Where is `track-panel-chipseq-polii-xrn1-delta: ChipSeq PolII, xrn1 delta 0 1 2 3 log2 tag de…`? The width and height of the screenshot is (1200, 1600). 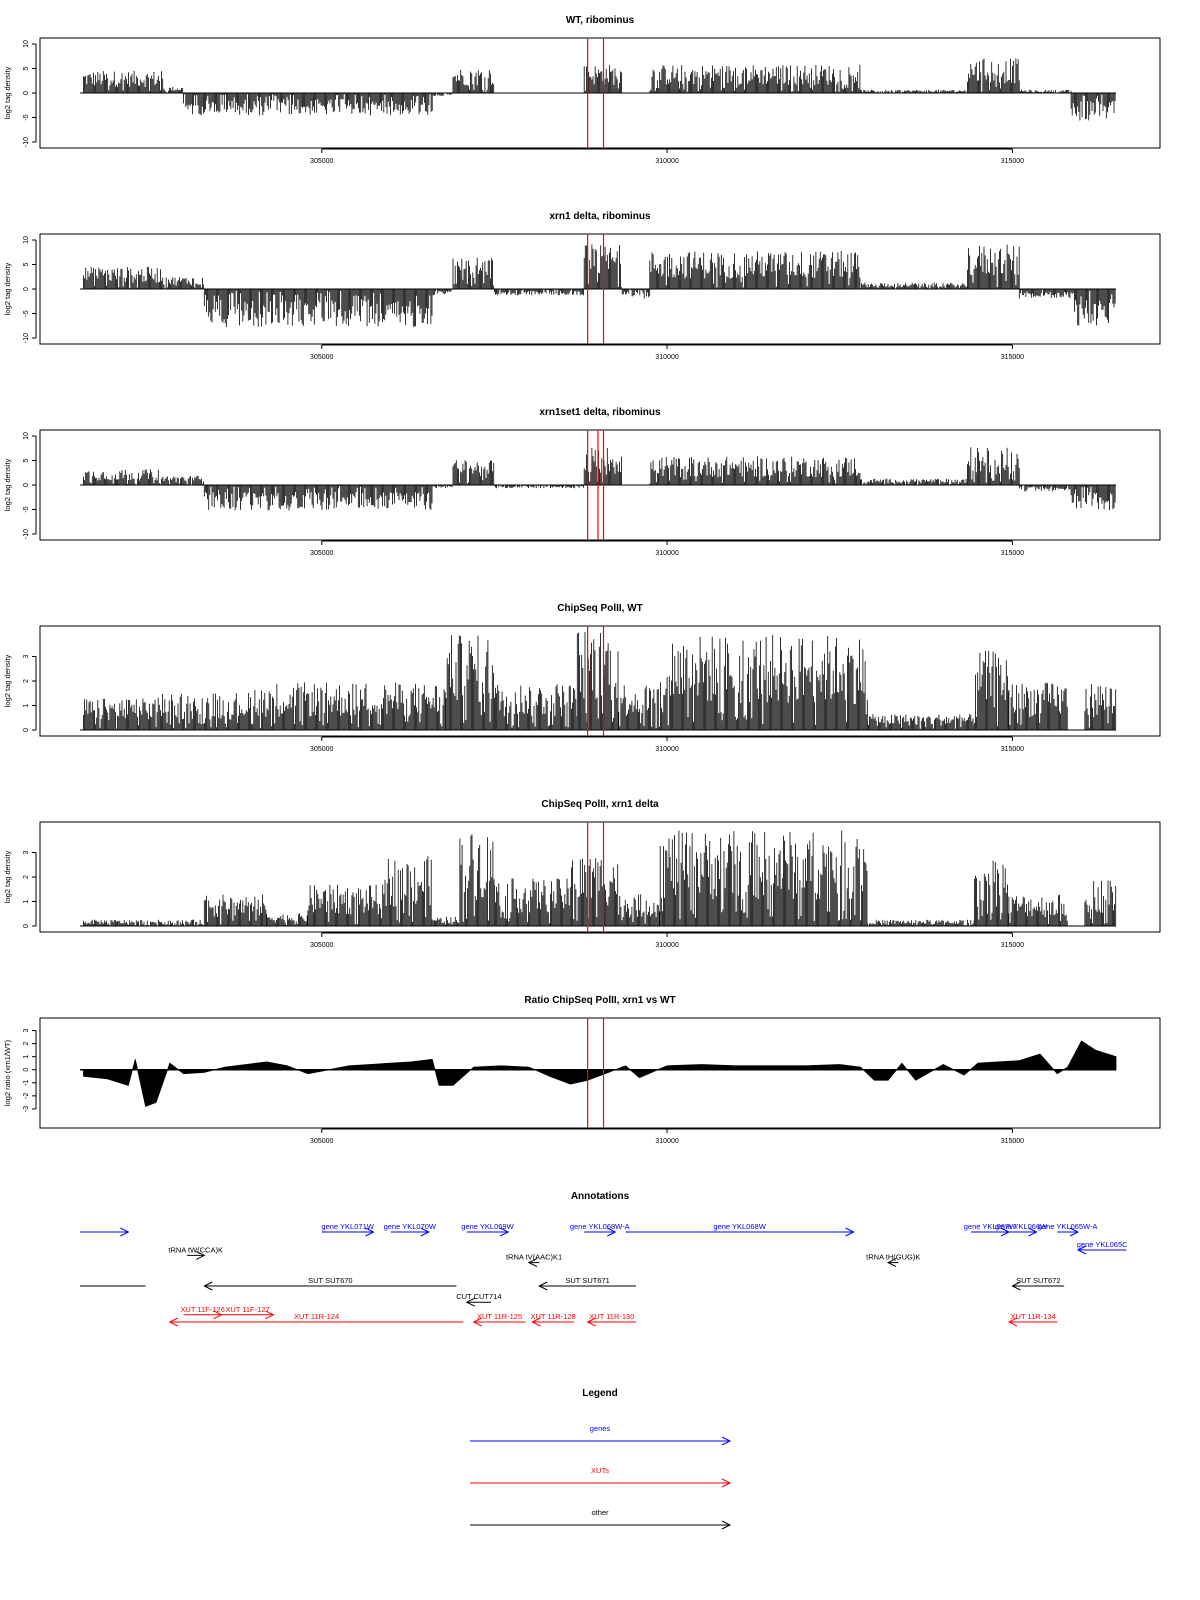 track-panel-chipseq-polii-xrn1-delta: ChipSeq PolII, xrn1 delta 0 1 2 3 log2 tag de… is located at coordinates (582, 874).